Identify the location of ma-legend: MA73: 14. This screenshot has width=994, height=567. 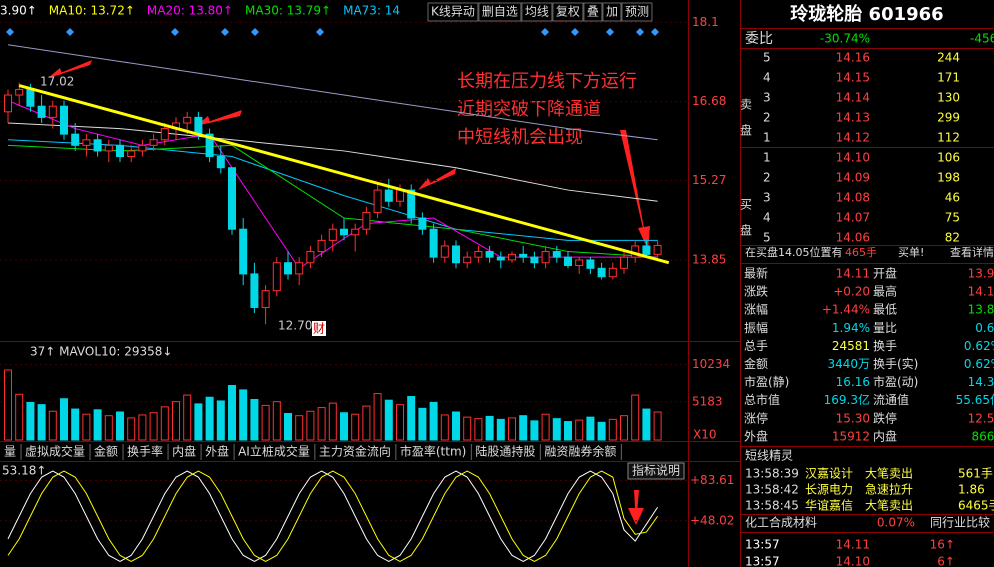
(371, 11).